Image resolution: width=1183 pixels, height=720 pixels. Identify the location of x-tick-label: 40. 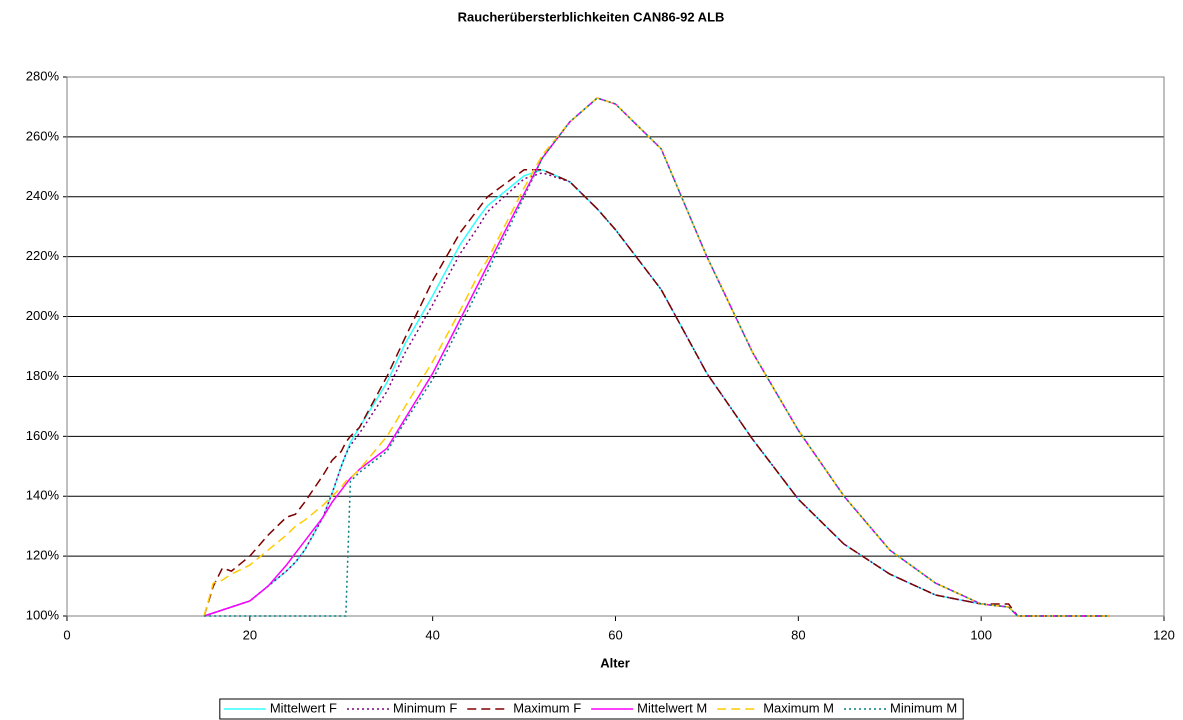
(432, 634).